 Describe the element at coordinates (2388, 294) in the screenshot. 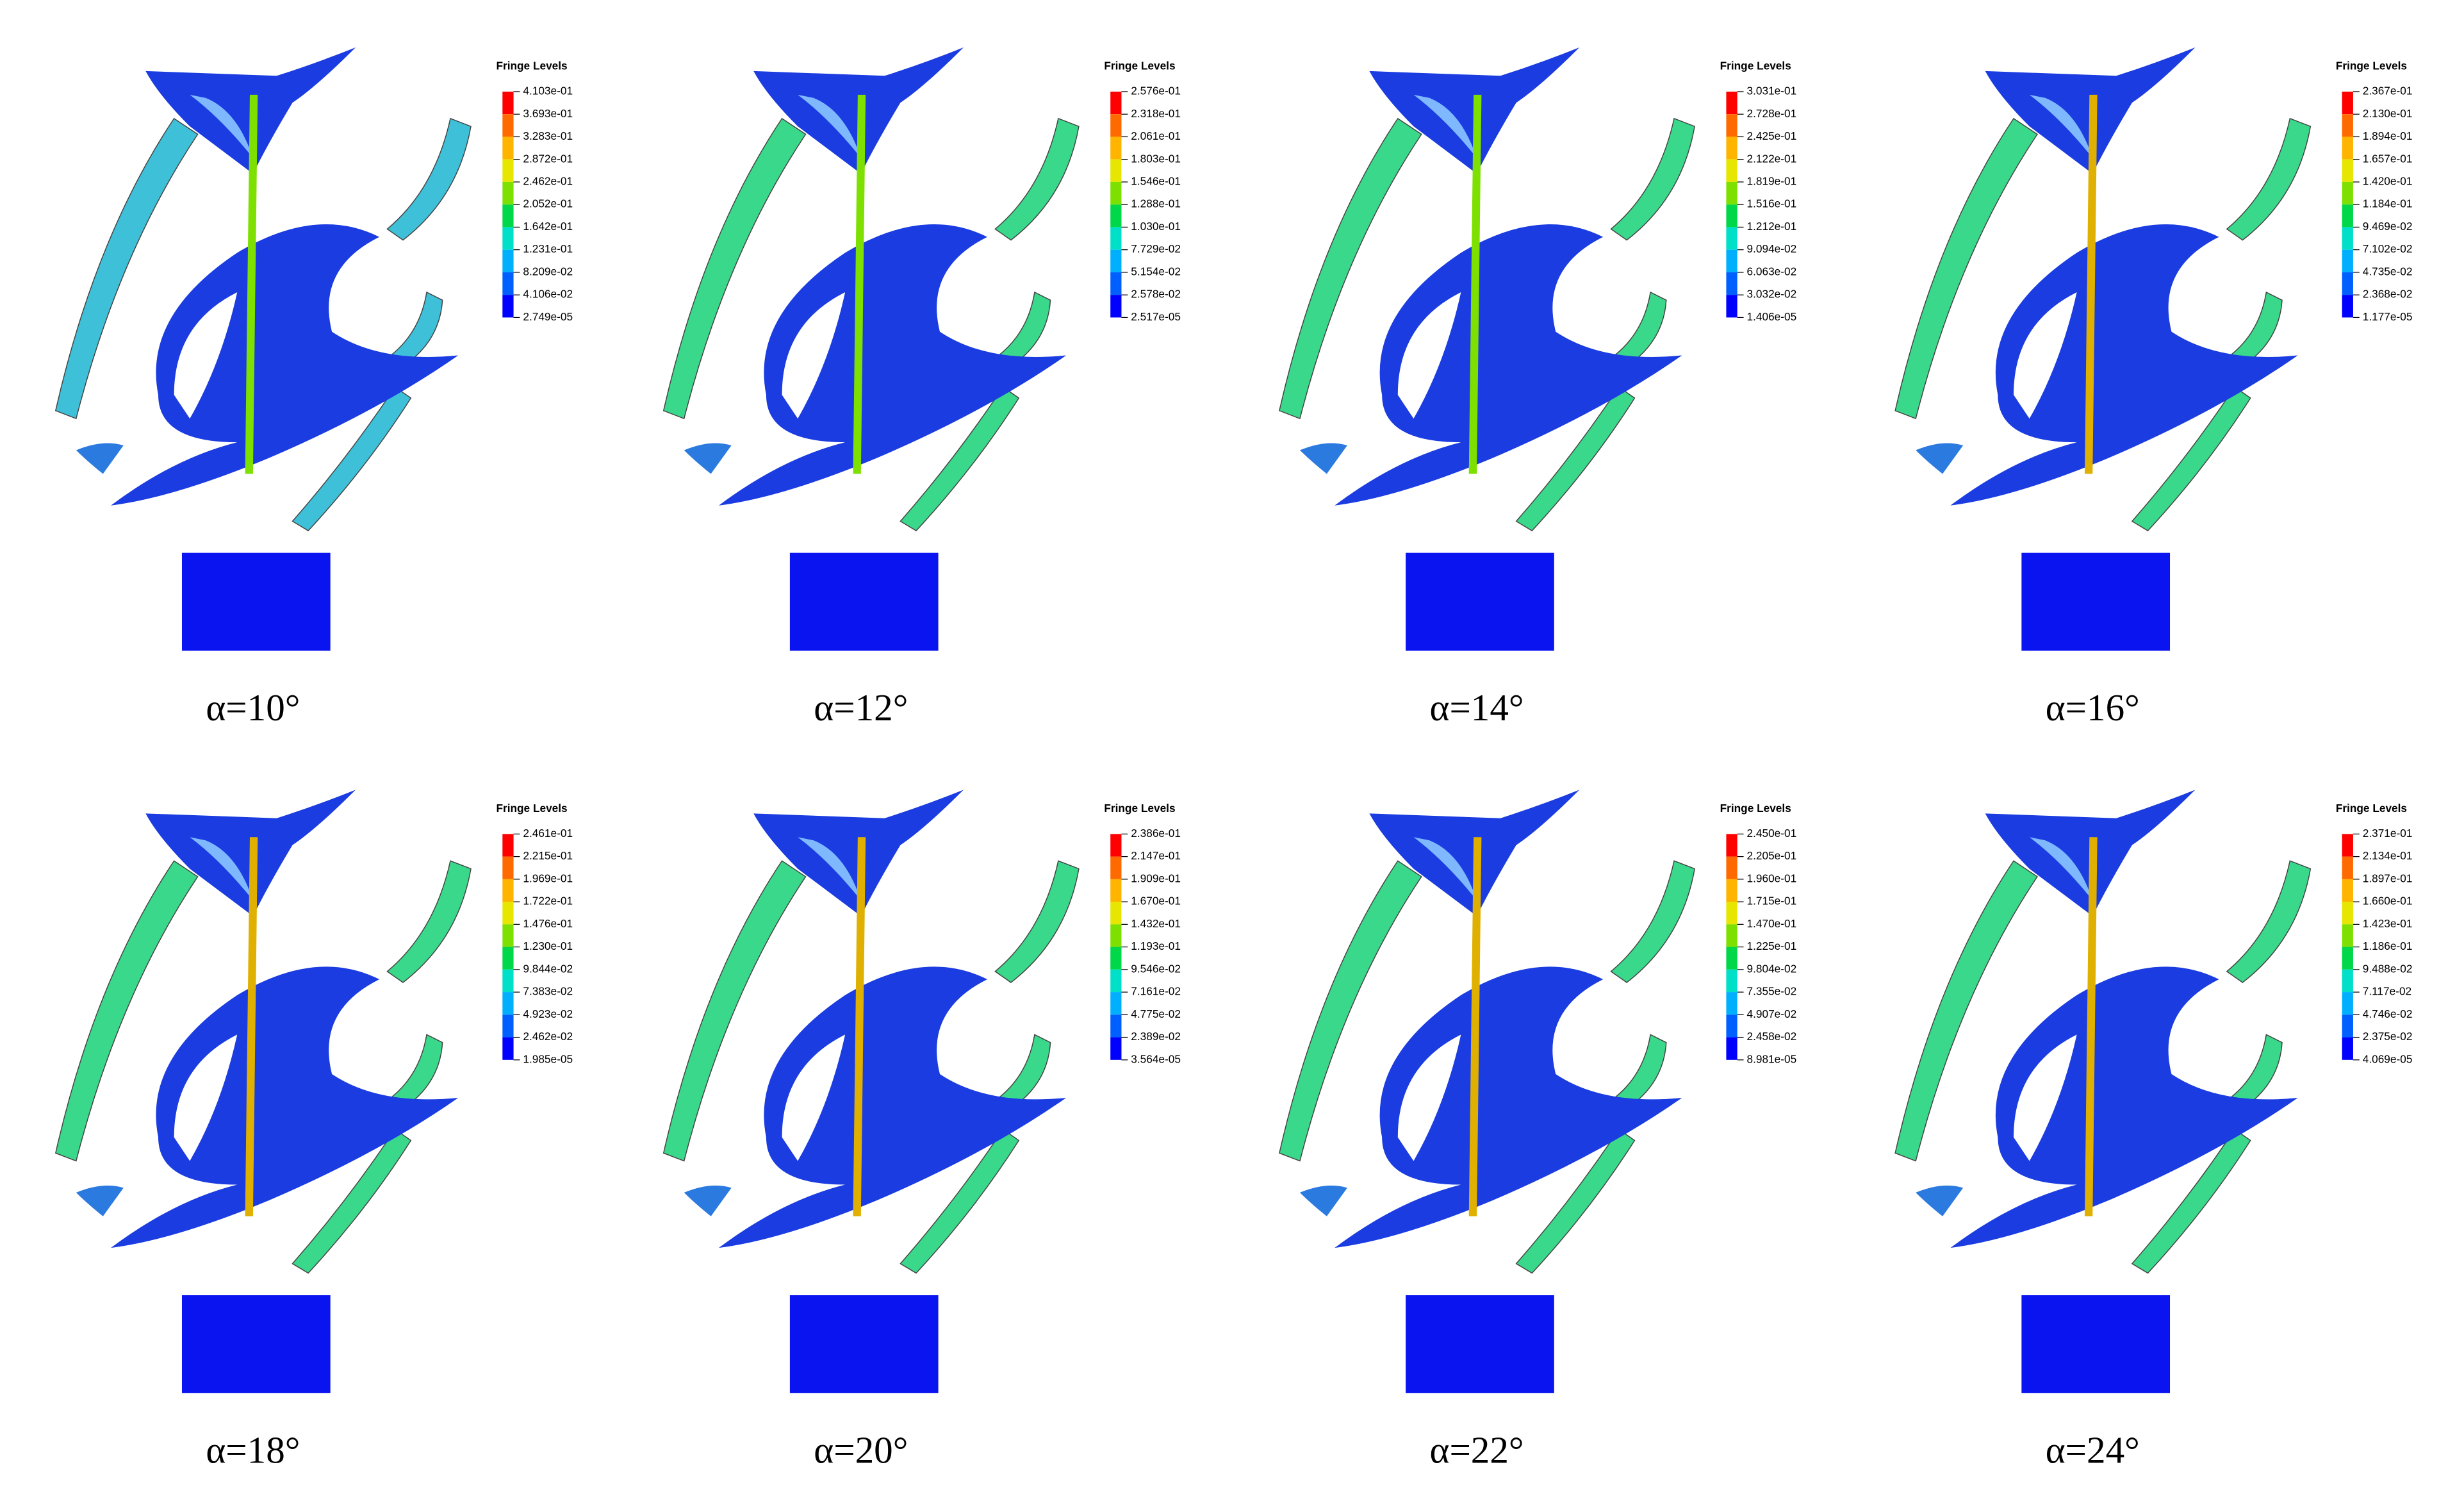

I see `legend-level: 2.368e-02` at that location.